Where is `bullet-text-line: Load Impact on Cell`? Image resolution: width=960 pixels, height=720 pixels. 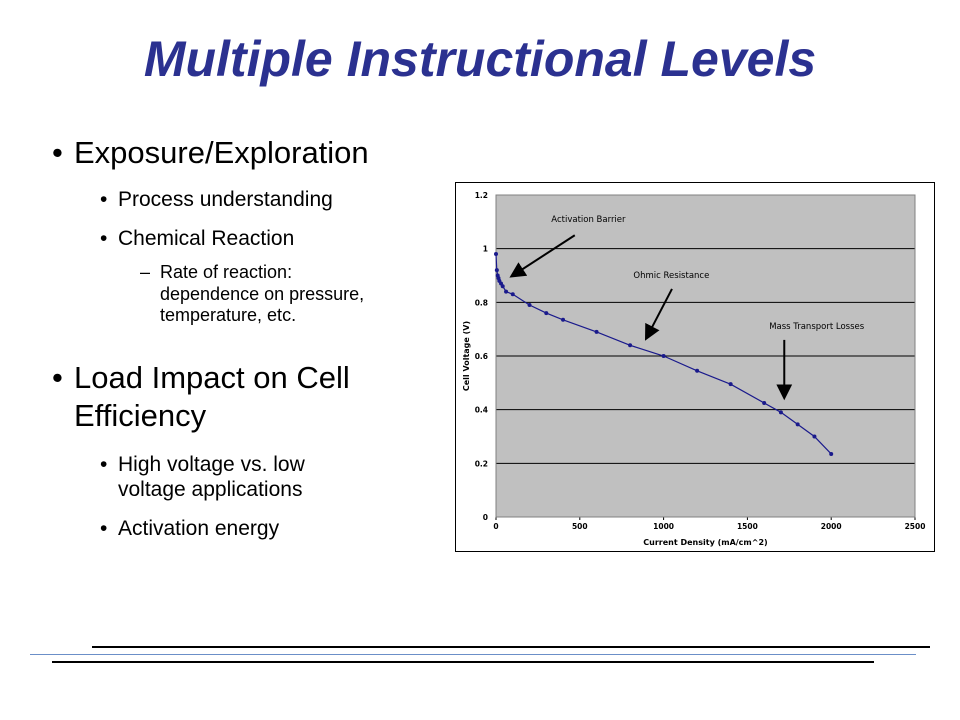 bullet-text-line: Load Impact on Cell is located at coordinates (212, 378).